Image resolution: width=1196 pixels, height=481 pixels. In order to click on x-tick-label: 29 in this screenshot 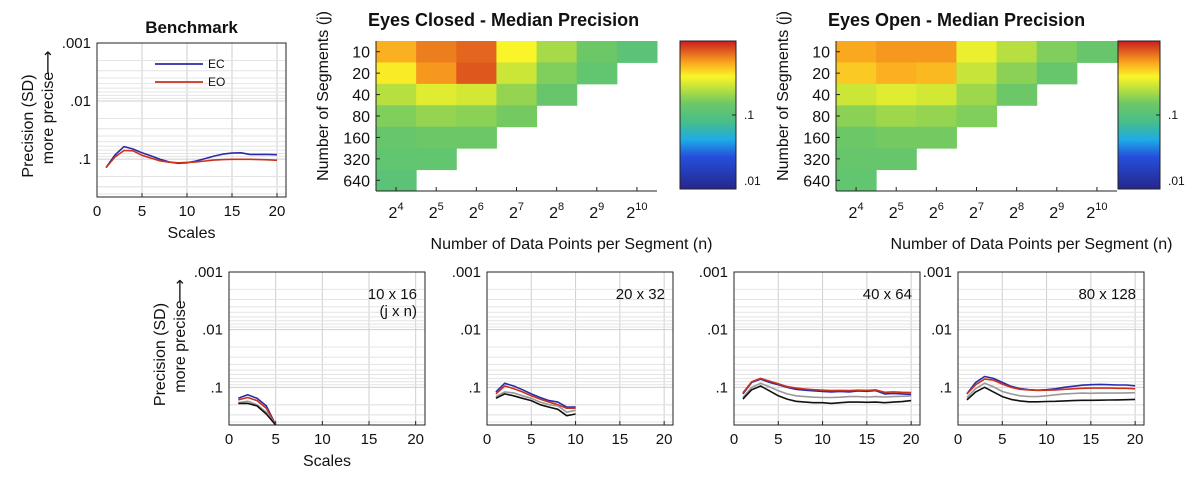, I will do `click(1056, 211)`.